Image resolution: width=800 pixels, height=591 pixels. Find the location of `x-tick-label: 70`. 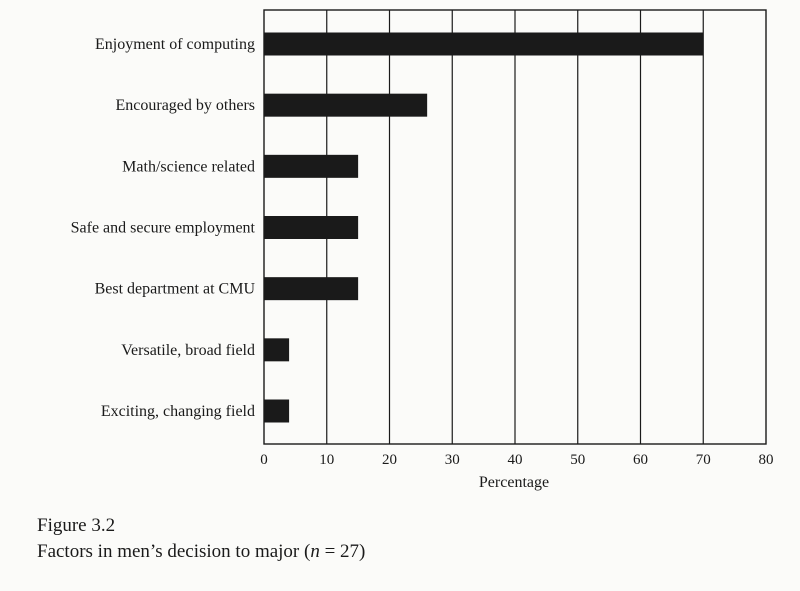

x-tick-label: 70 is located at coordinates (703, 460).